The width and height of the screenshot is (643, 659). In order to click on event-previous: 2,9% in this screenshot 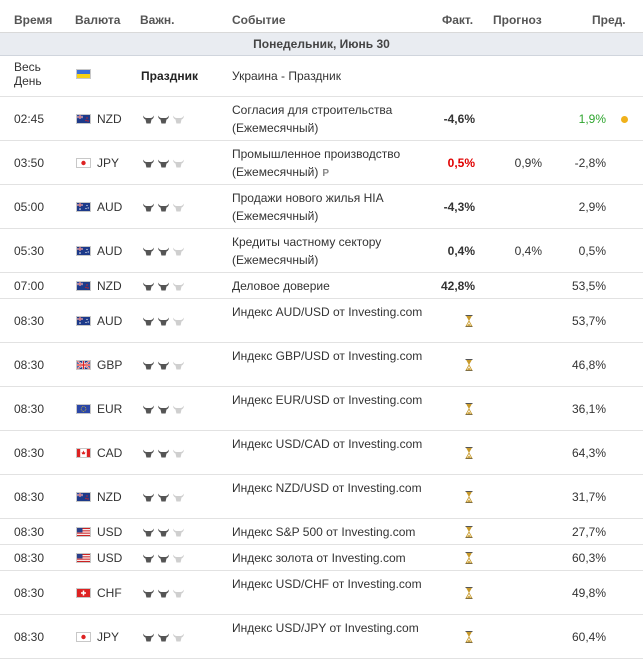, I will do `click(592, 207)`.